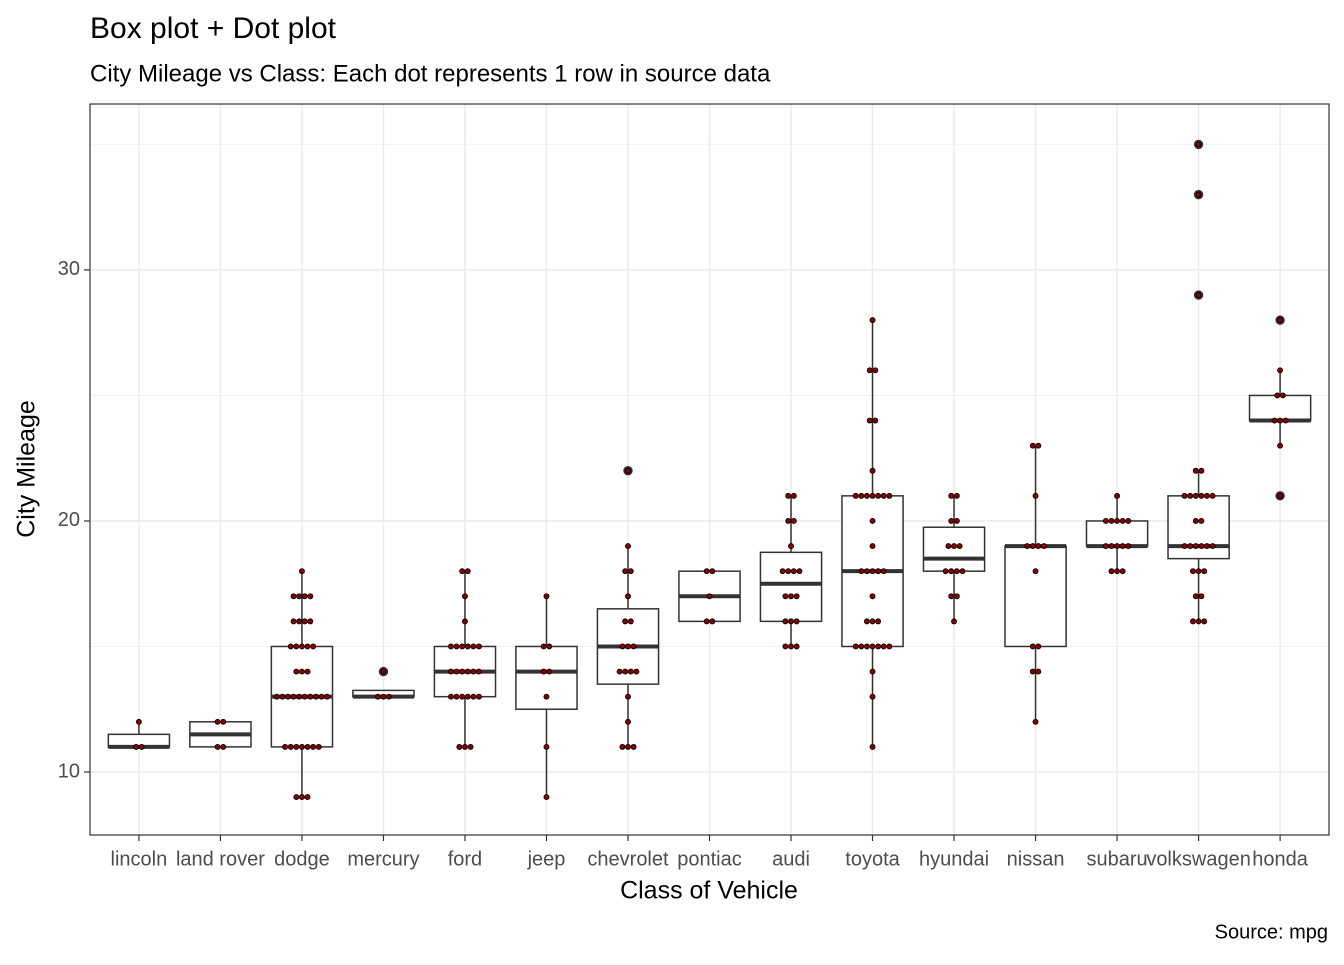 Image resolution: width=1344 pixels, height=965 pixels. What do you see at coordinates (27, 469) in the screenshot?
I see `y-axis-label: City Mileage` at bounding box center [27, 469].